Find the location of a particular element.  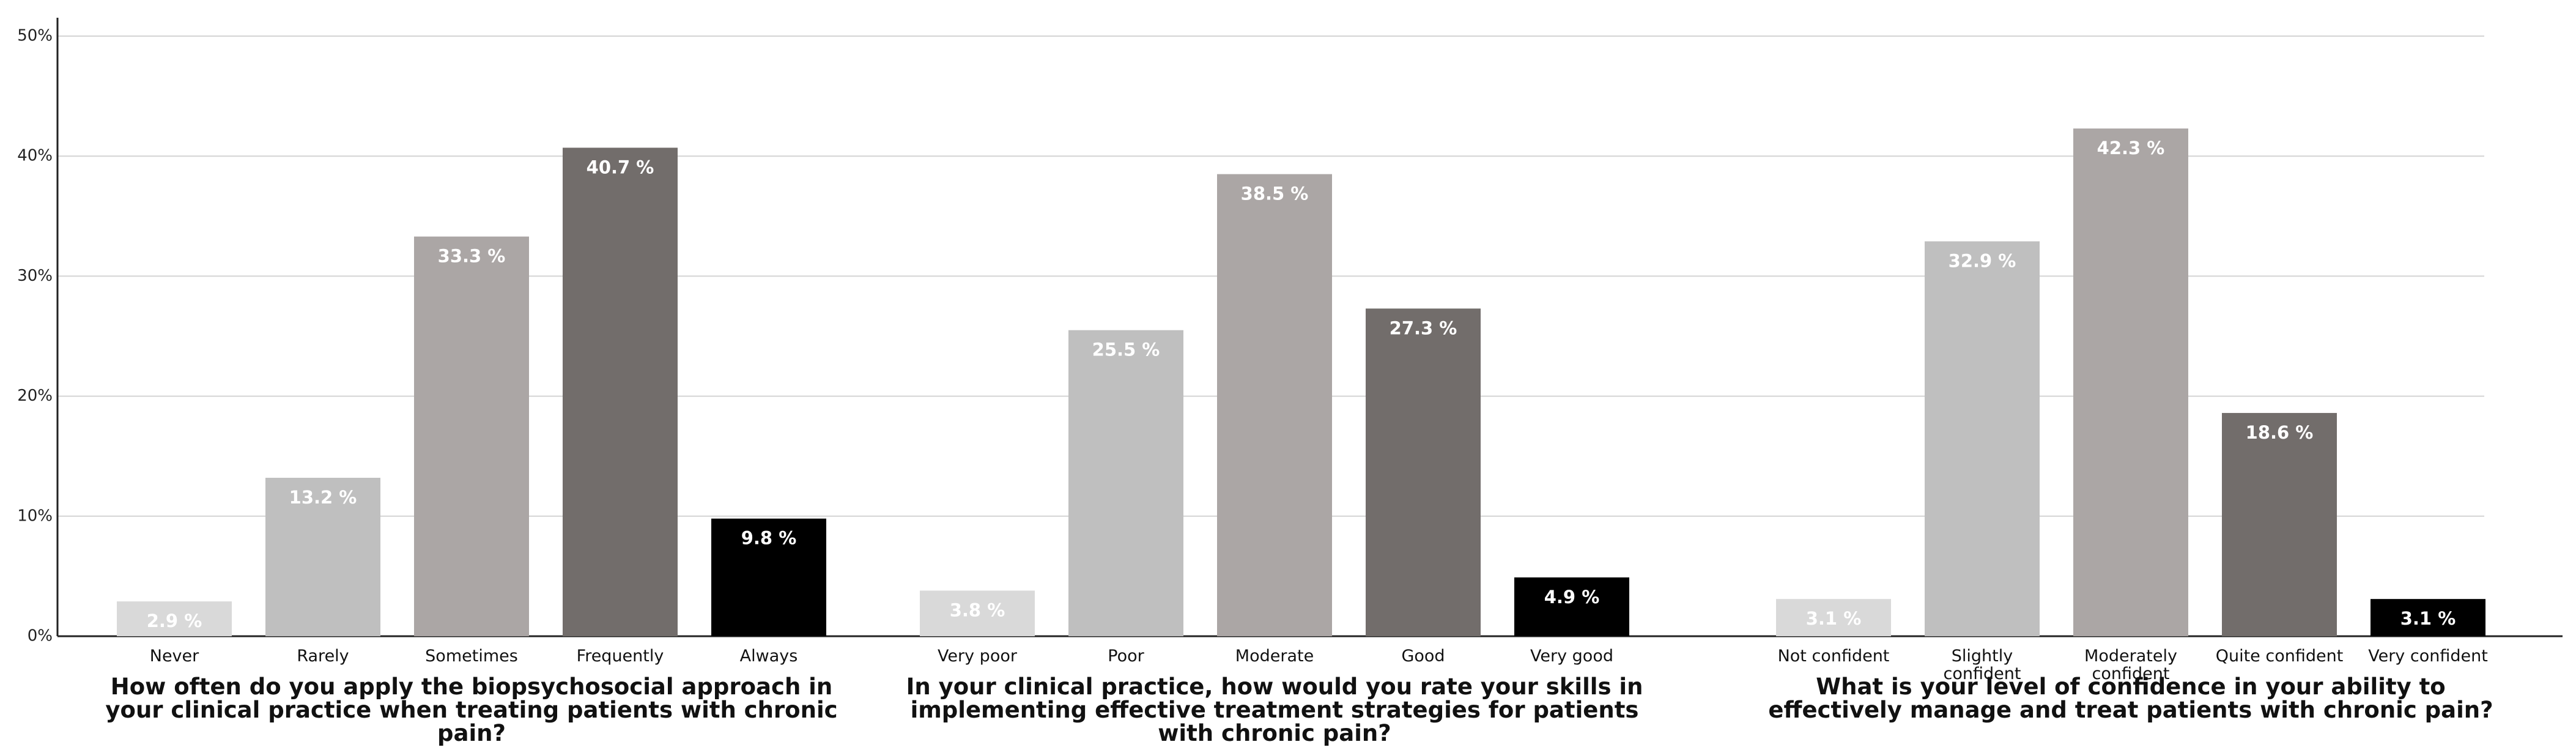

x-tick-label: Very poor is located at coordinates (977, 656).